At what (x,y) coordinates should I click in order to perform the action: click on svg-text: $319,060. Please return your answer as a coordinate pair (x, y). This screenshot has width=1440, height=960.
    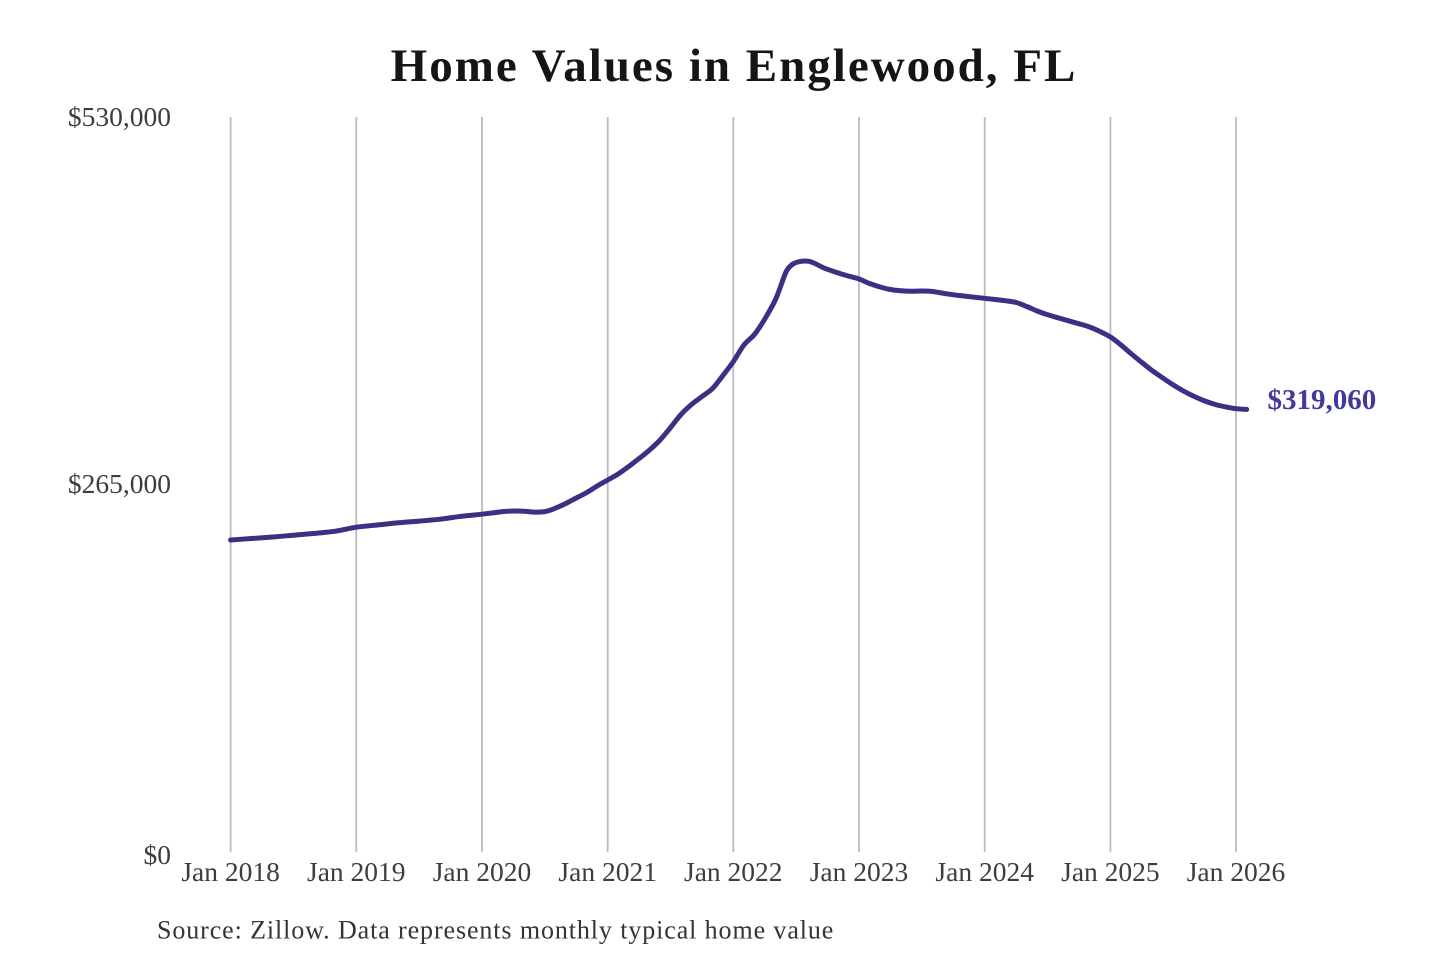
    Looking at the image, I should click on (1322, 400).